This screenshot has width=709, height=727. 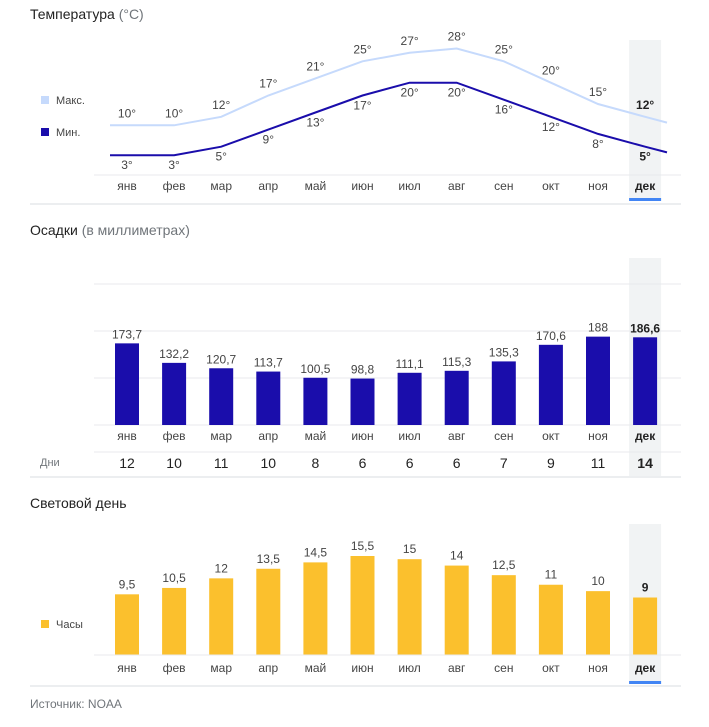 What do you see at coordinates (645, 588) in the screenshot?
I see `daylight-value-label-11: 9` at bounding box center [645, 588].